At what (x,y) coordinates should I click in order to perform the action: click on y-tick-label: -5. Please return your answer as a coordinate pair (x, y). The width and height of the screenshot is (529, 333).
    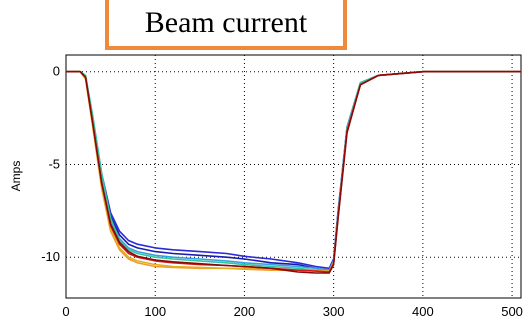
    Looking at the image, I should click on (54, 163).